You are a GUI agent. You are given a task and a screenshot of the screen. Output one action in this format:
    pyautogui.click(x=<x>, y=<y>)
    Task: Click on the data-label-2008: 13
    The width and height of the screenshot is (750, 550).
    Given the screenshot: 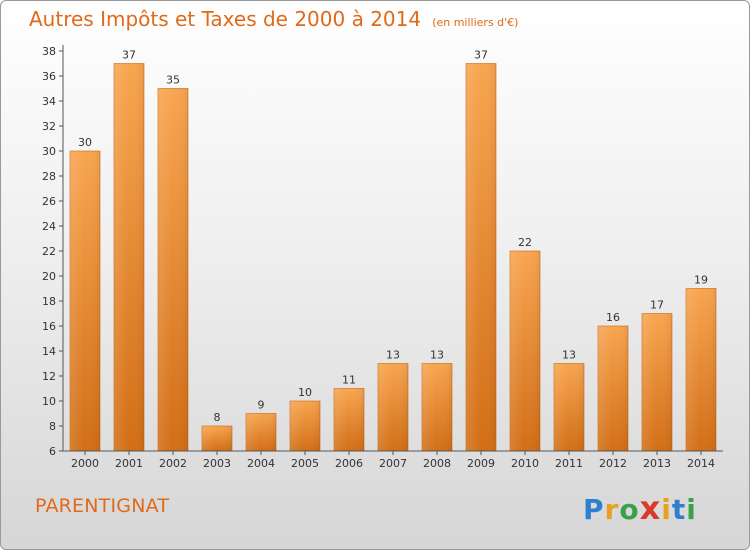 What is the action you would take?
    pyautogui.click(x=437, y=355)
    